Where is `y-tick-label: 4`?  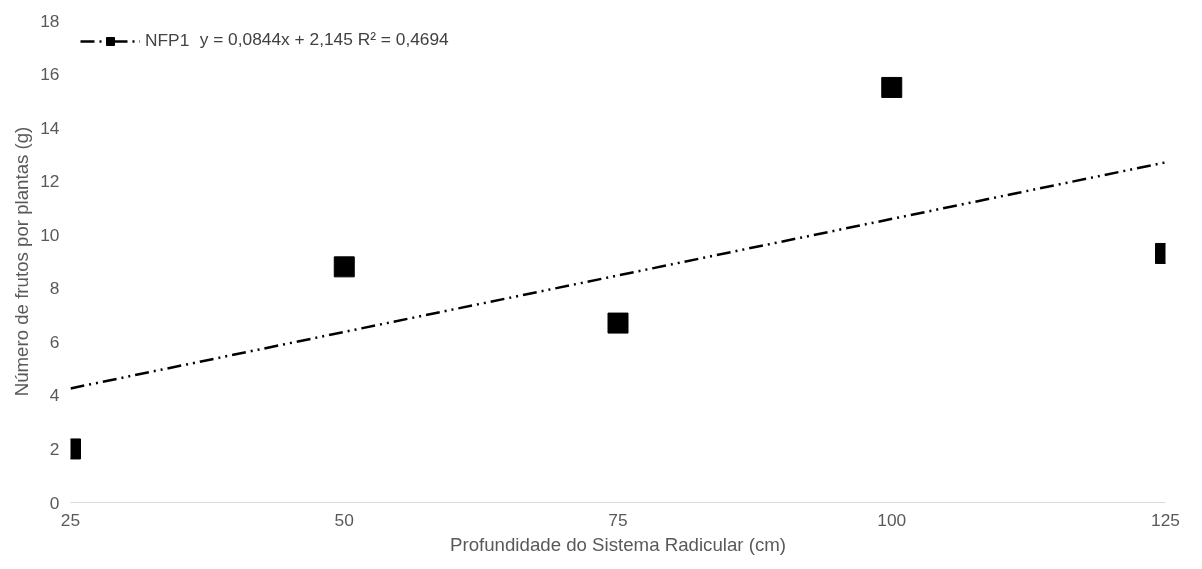
y-tick-label: 4 is located at coordinates (54, 395).